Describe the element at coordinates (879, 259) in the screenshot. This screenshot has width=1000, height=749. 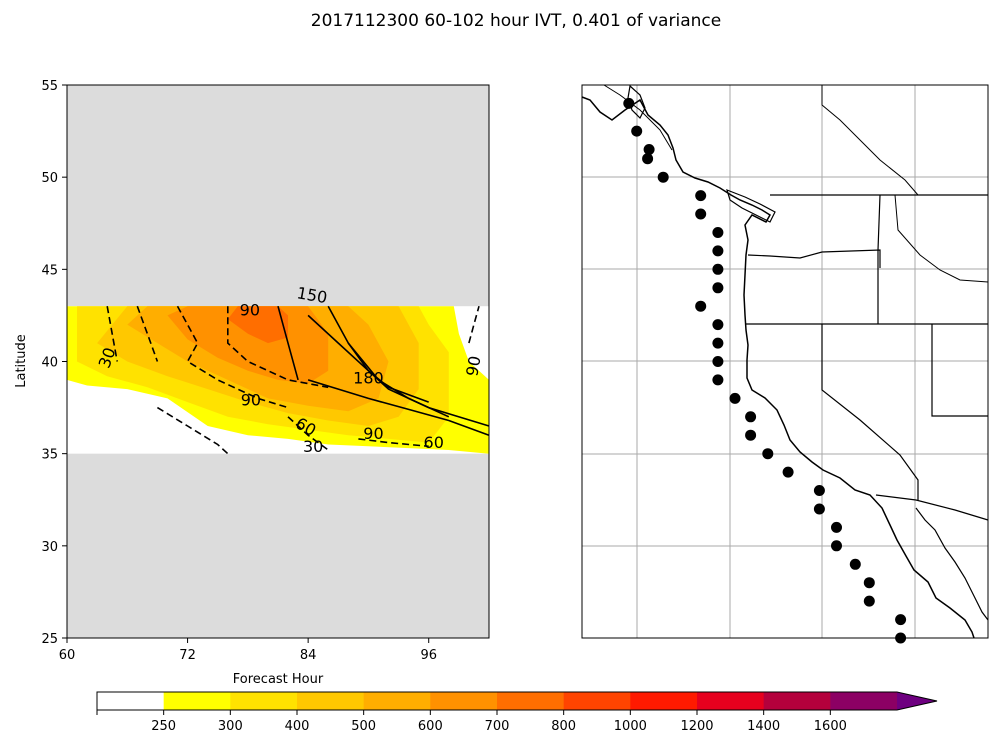
I see `id-border` at that location.